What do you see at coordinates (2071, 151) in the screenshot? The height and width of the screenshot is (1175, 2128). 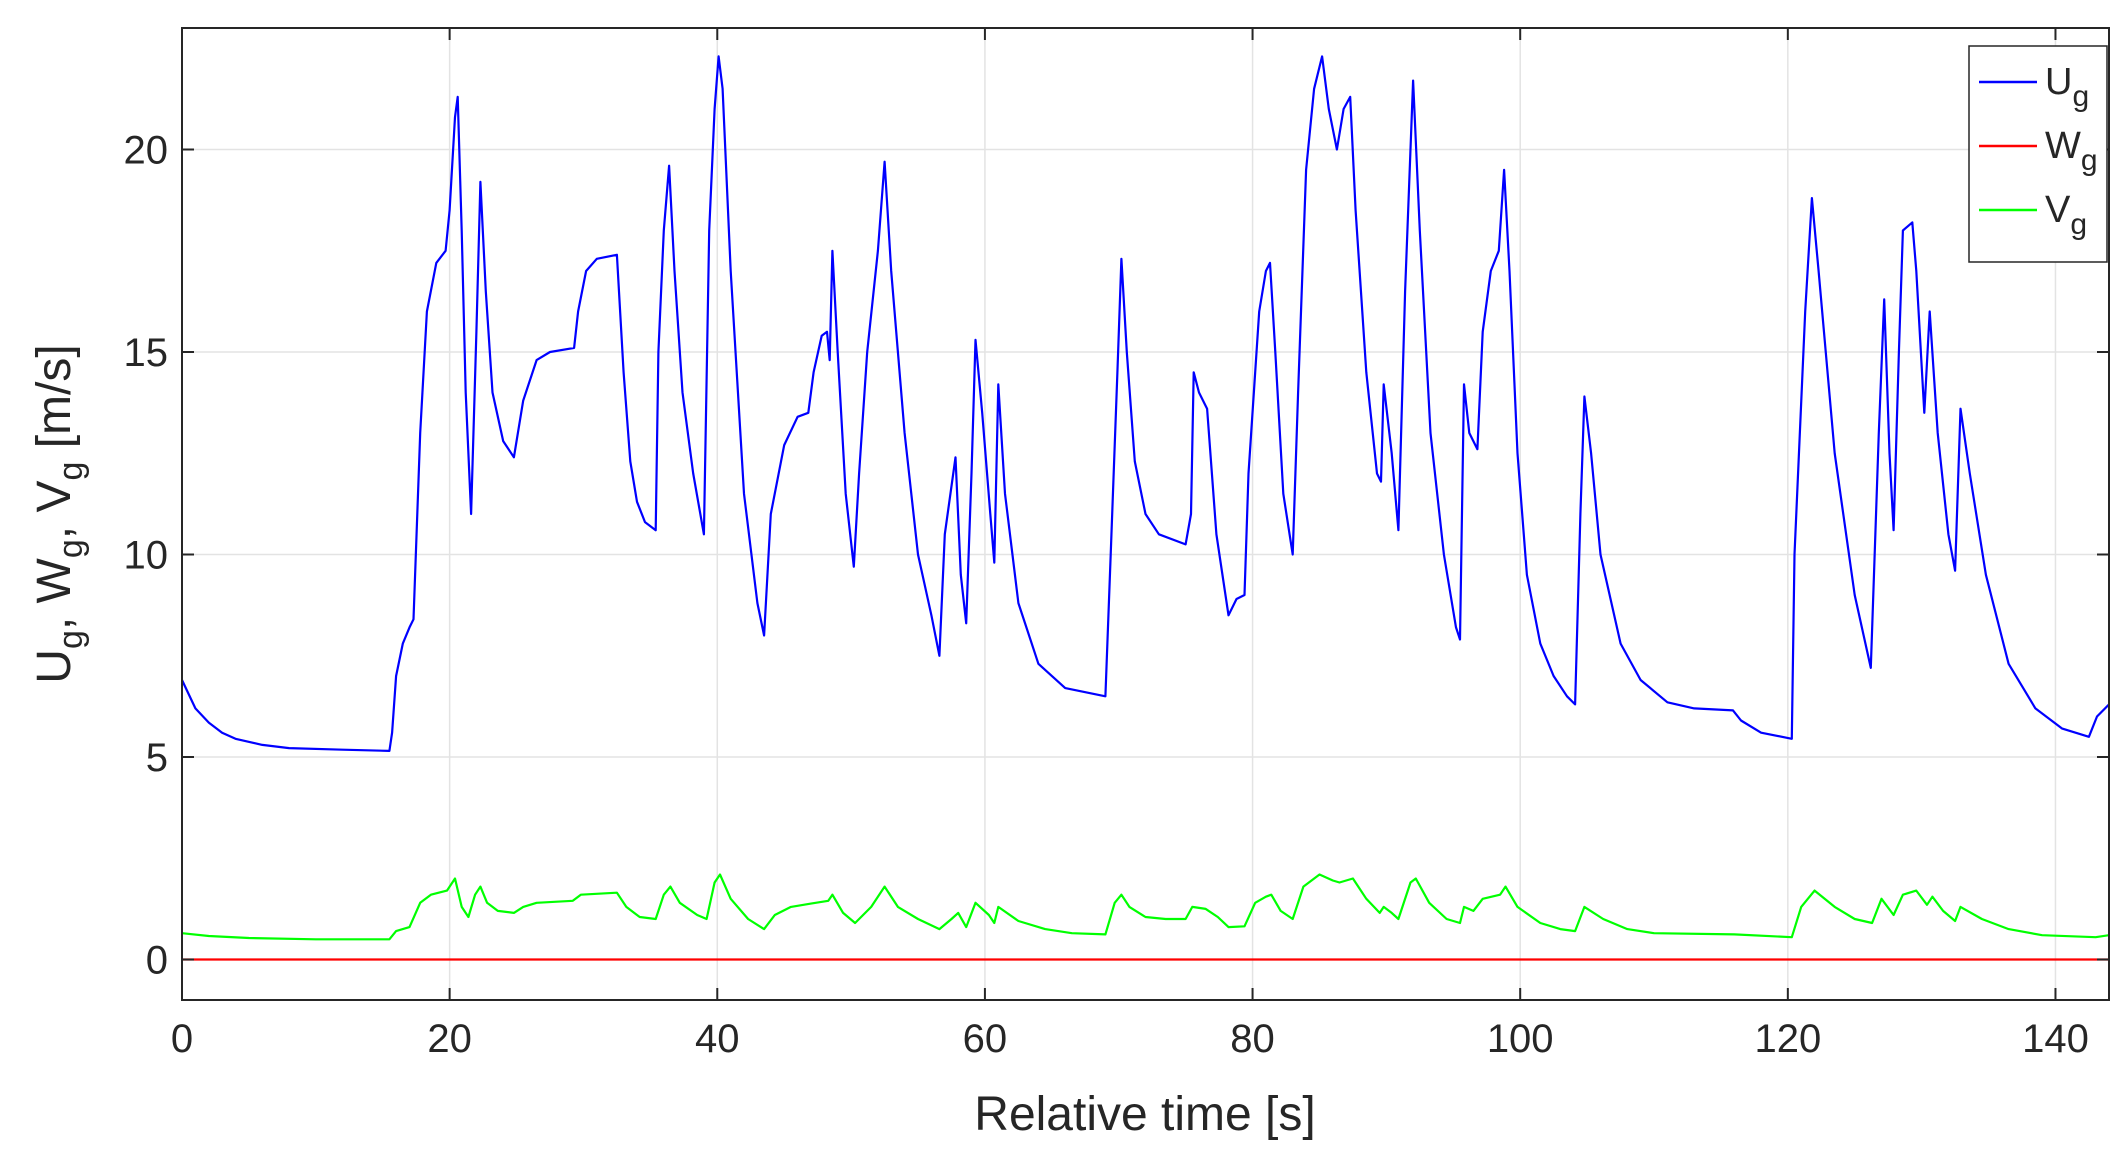 I see `legend-label: Wg` at bounding box center [2071, 151].